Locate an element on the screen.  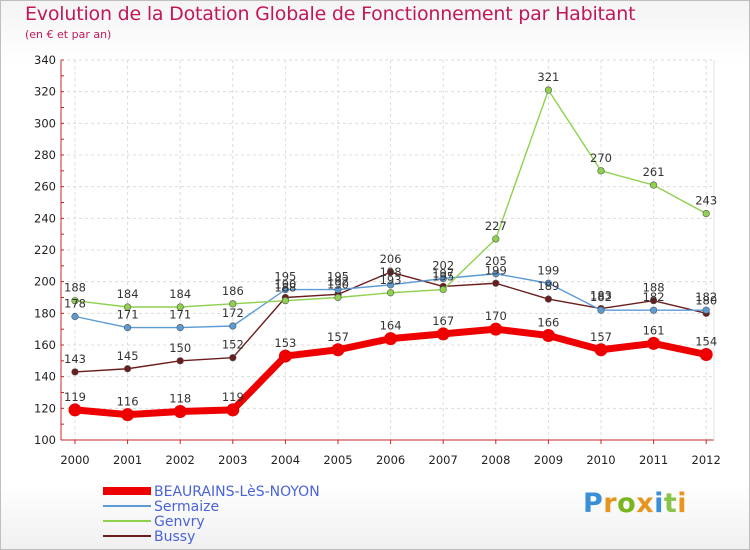
x-tick-label: 2000 is located at coordinates (74, 460).